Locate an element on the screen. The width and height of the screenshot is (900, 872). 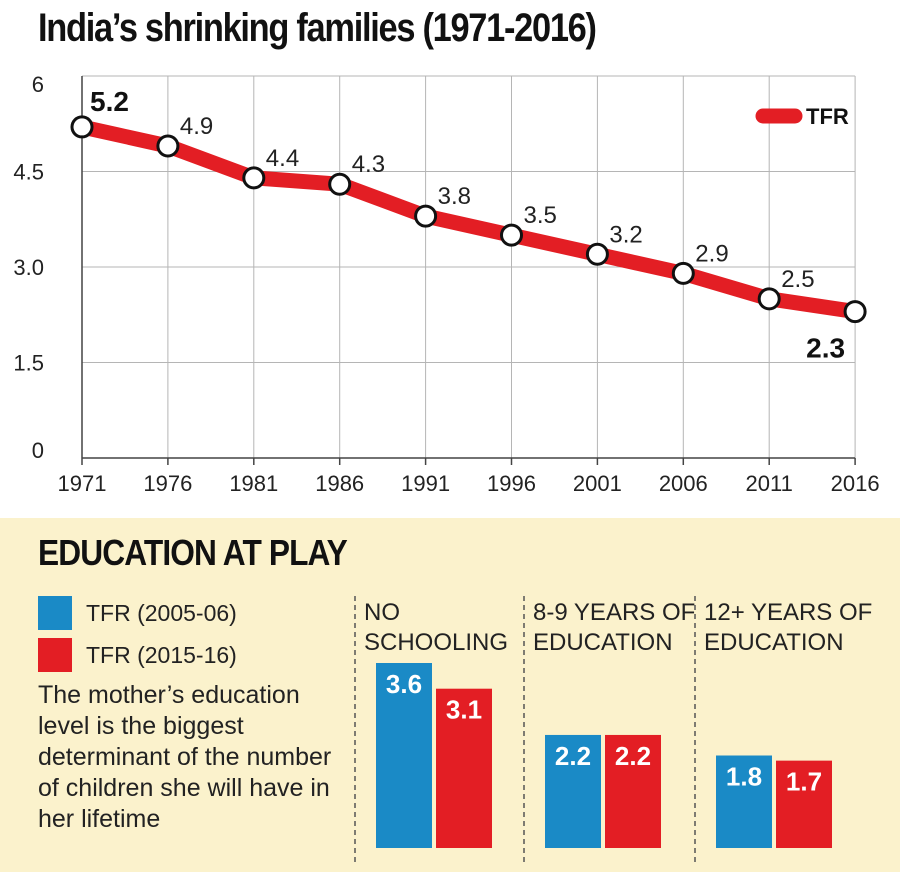
data-label: 2.9 is located at coordinates (711, 253).